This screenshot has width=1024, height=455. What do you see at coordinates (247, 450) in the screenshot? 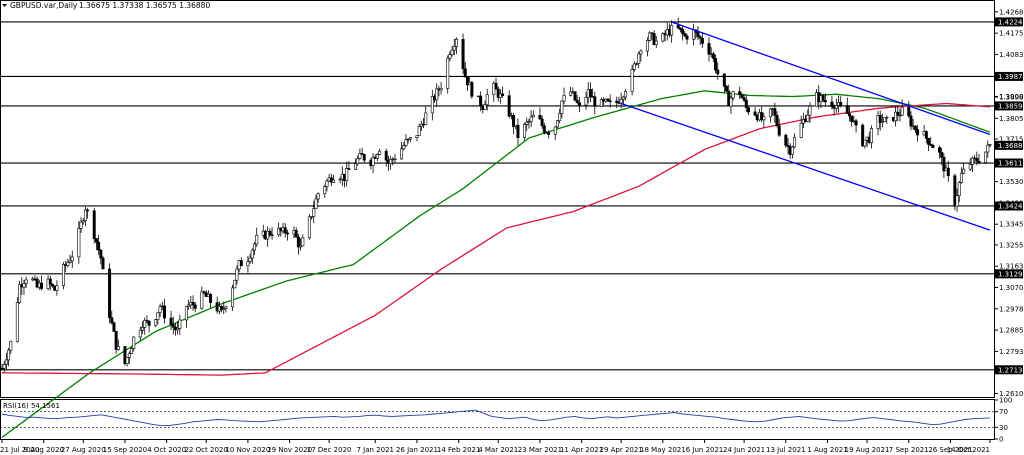
I see `time-tick-label: 10 Nov 2020` at bounding box center [247, 450].